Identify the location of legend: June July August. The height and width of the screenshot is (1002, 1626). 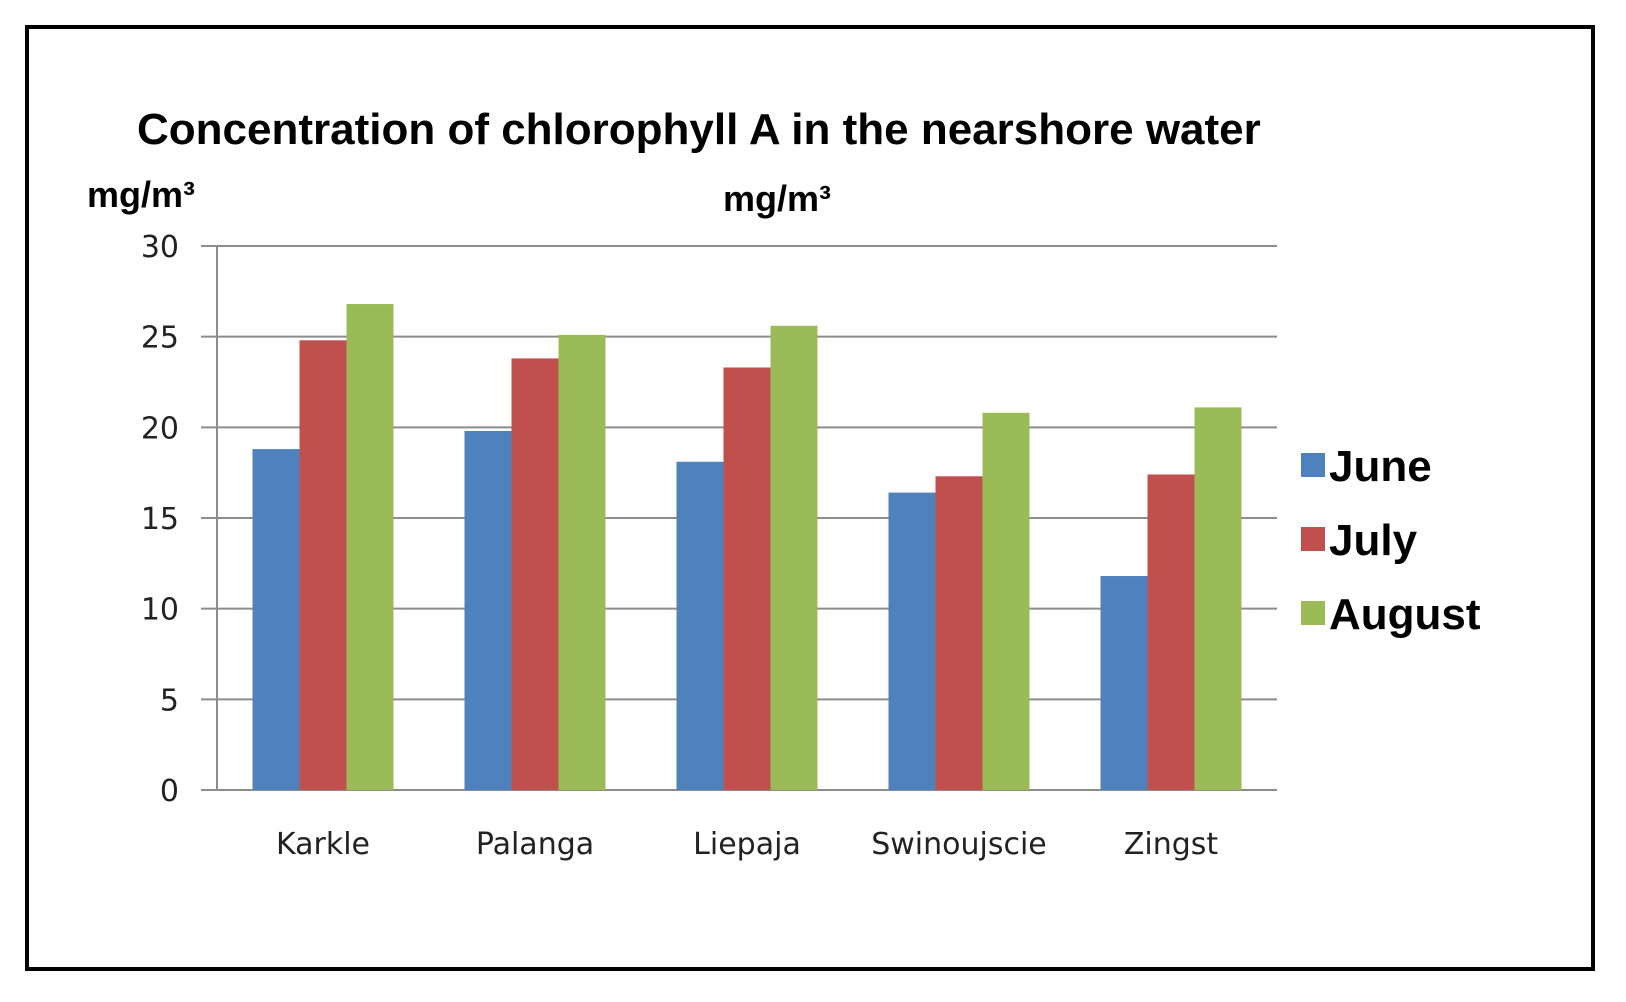
(1391, 540).